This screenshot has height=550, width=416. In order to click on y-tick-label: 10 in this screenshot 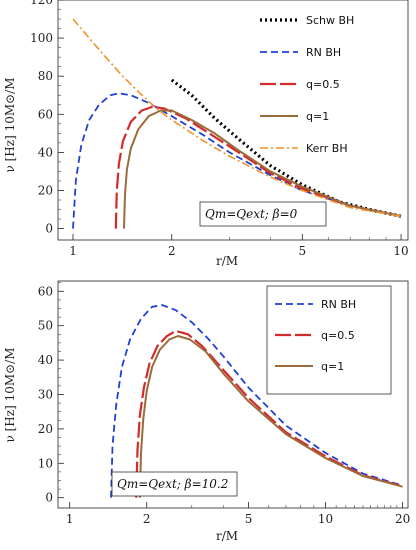, I will do `click(45, 463)`.